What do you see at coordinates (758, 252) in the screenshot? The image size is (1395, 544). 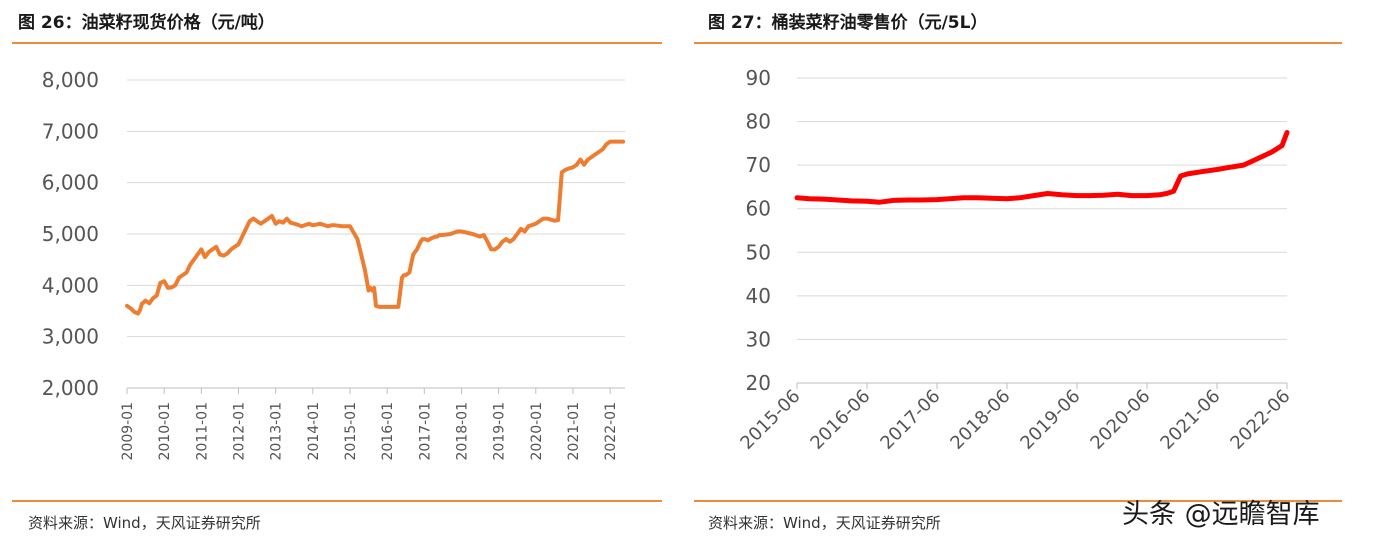 I see `y-tick-label: 50` at bounding box center [758, 252].